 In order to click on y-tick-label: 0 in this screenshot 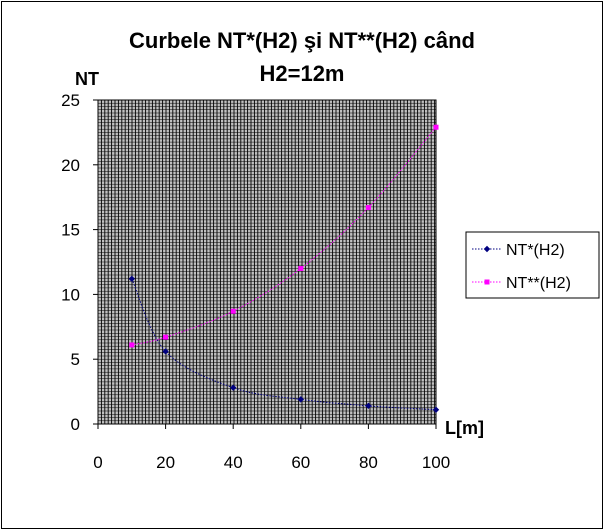, I will do `click(75, 424)`.